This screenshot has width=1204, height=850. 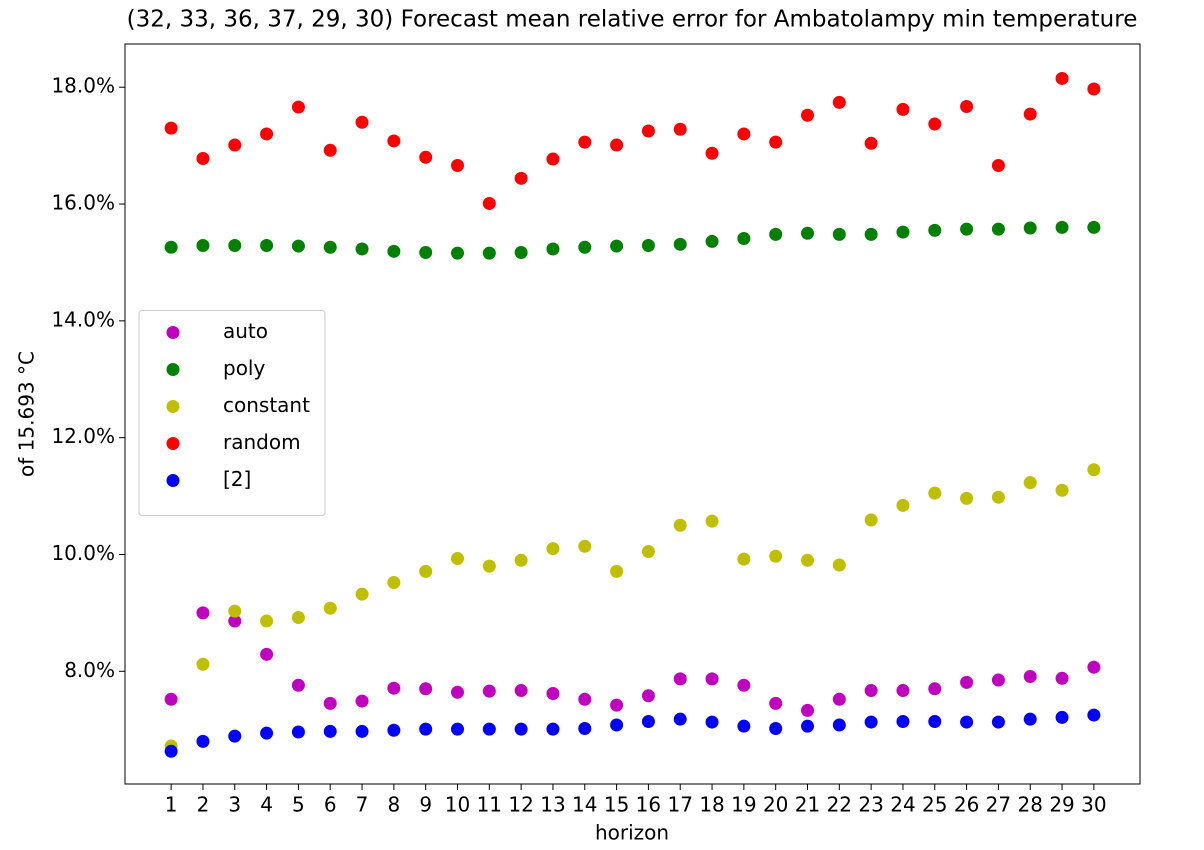 I want to click on y-tick-label: 10.0%, so click(x=83, y=553).